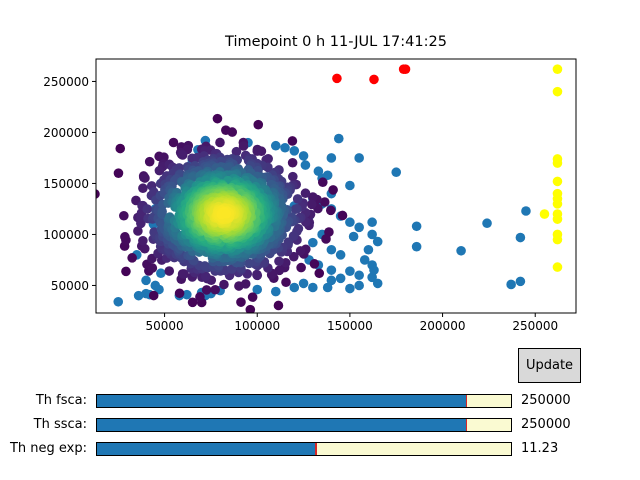 This screenshot has width=640, height=480. Describe the element at coordinates (443, 326) in the screenshot. I see `x-tick-label: 200000` at that location.